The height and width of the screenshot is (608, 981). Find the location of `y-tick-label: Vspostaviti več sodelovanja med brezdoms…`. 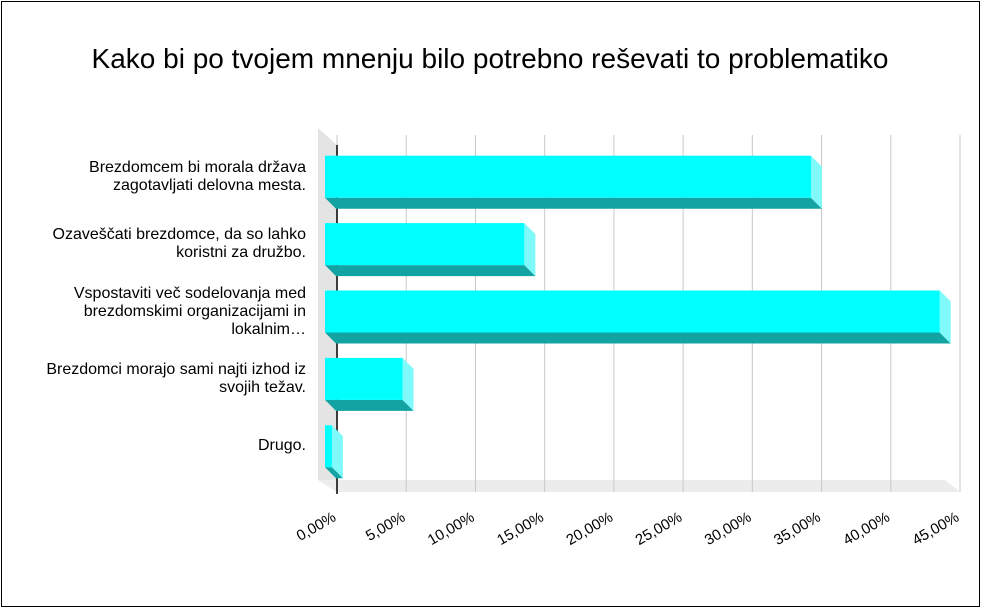

y-tick-label: Vspostaviti več sodelovanja med brezdoms… is located at coordinates (189, 311).